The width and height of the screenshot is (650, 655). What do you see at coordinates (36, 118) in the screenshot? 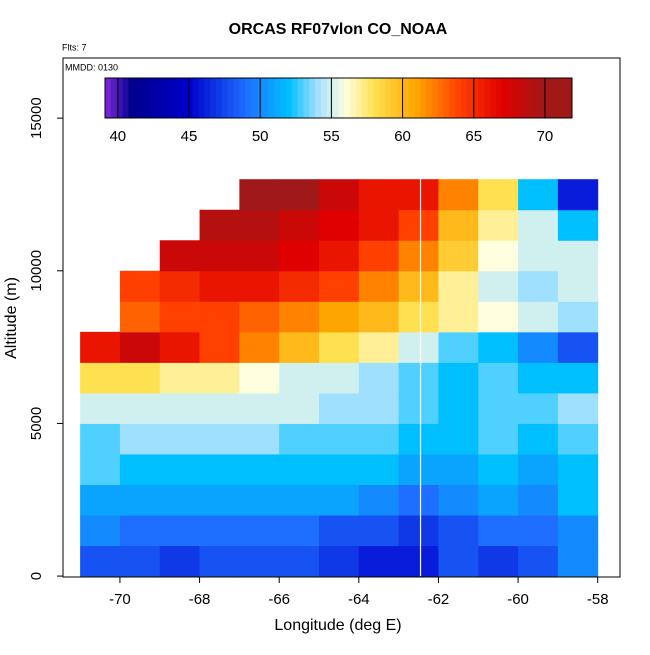
I see `y-tick-label: 15000` at bounding box center [36, 118].